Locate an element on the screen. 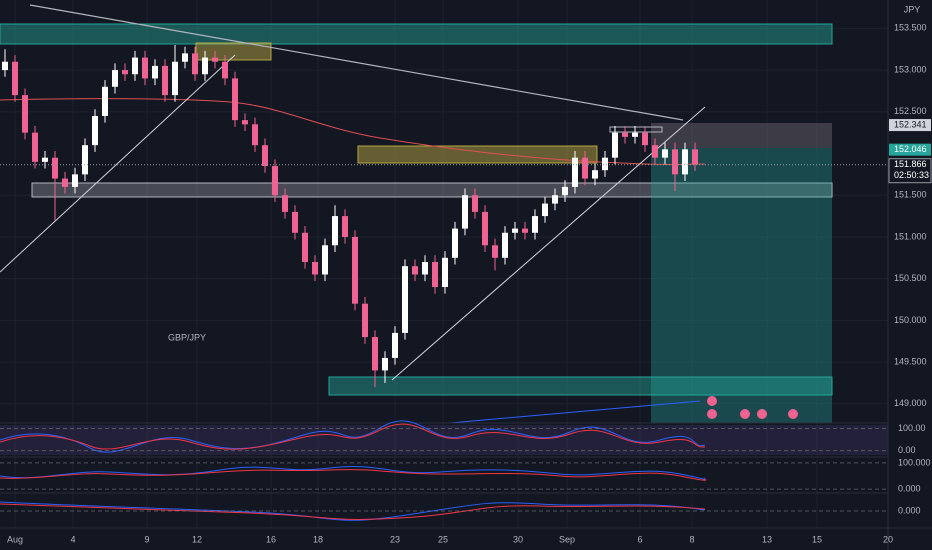 This screenshot has width=932, height=550. indicator-band is located at coordinates (444, 440).